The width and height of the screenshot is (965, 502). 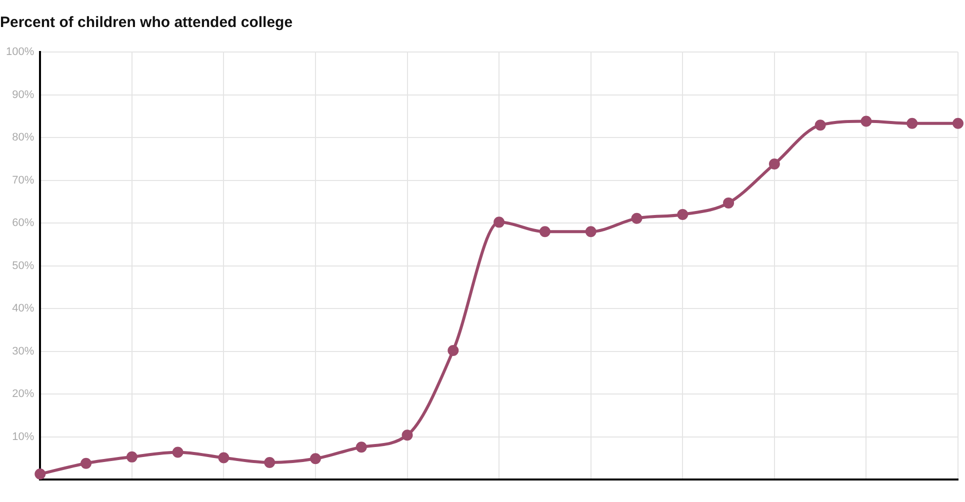 I want to click on y-tick-label: 70%, so click(x=23, y=180).